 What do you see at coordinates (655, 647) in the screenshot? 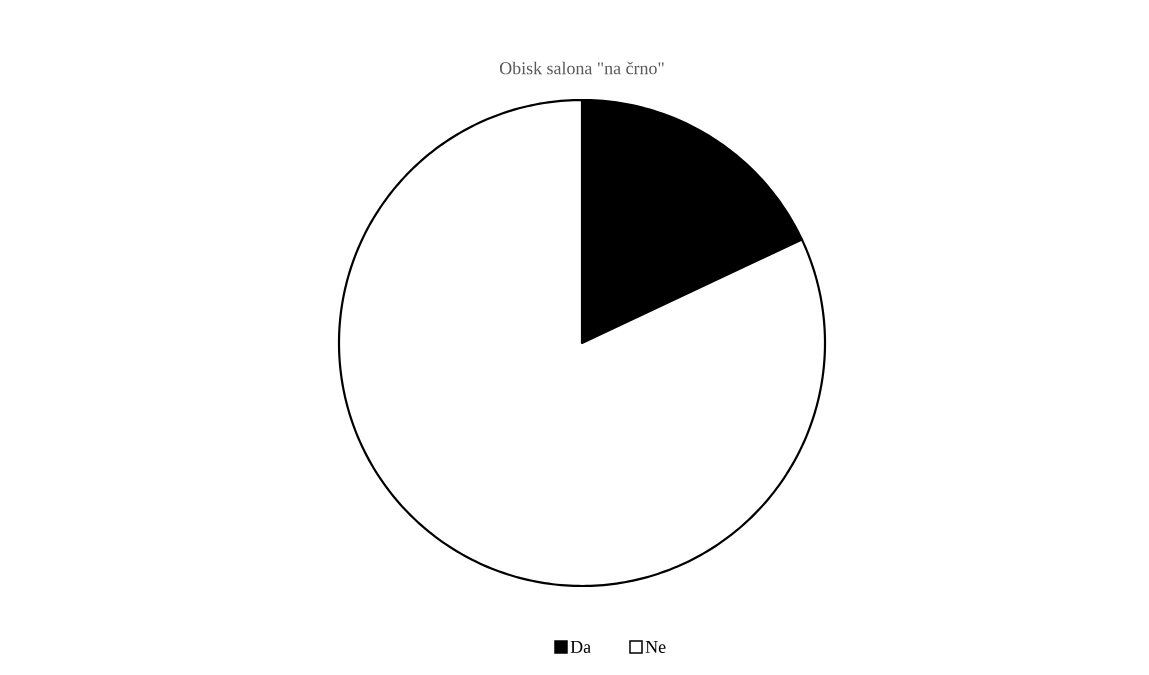
I see `legend-label: Ne` at bounding box center [655, 647].